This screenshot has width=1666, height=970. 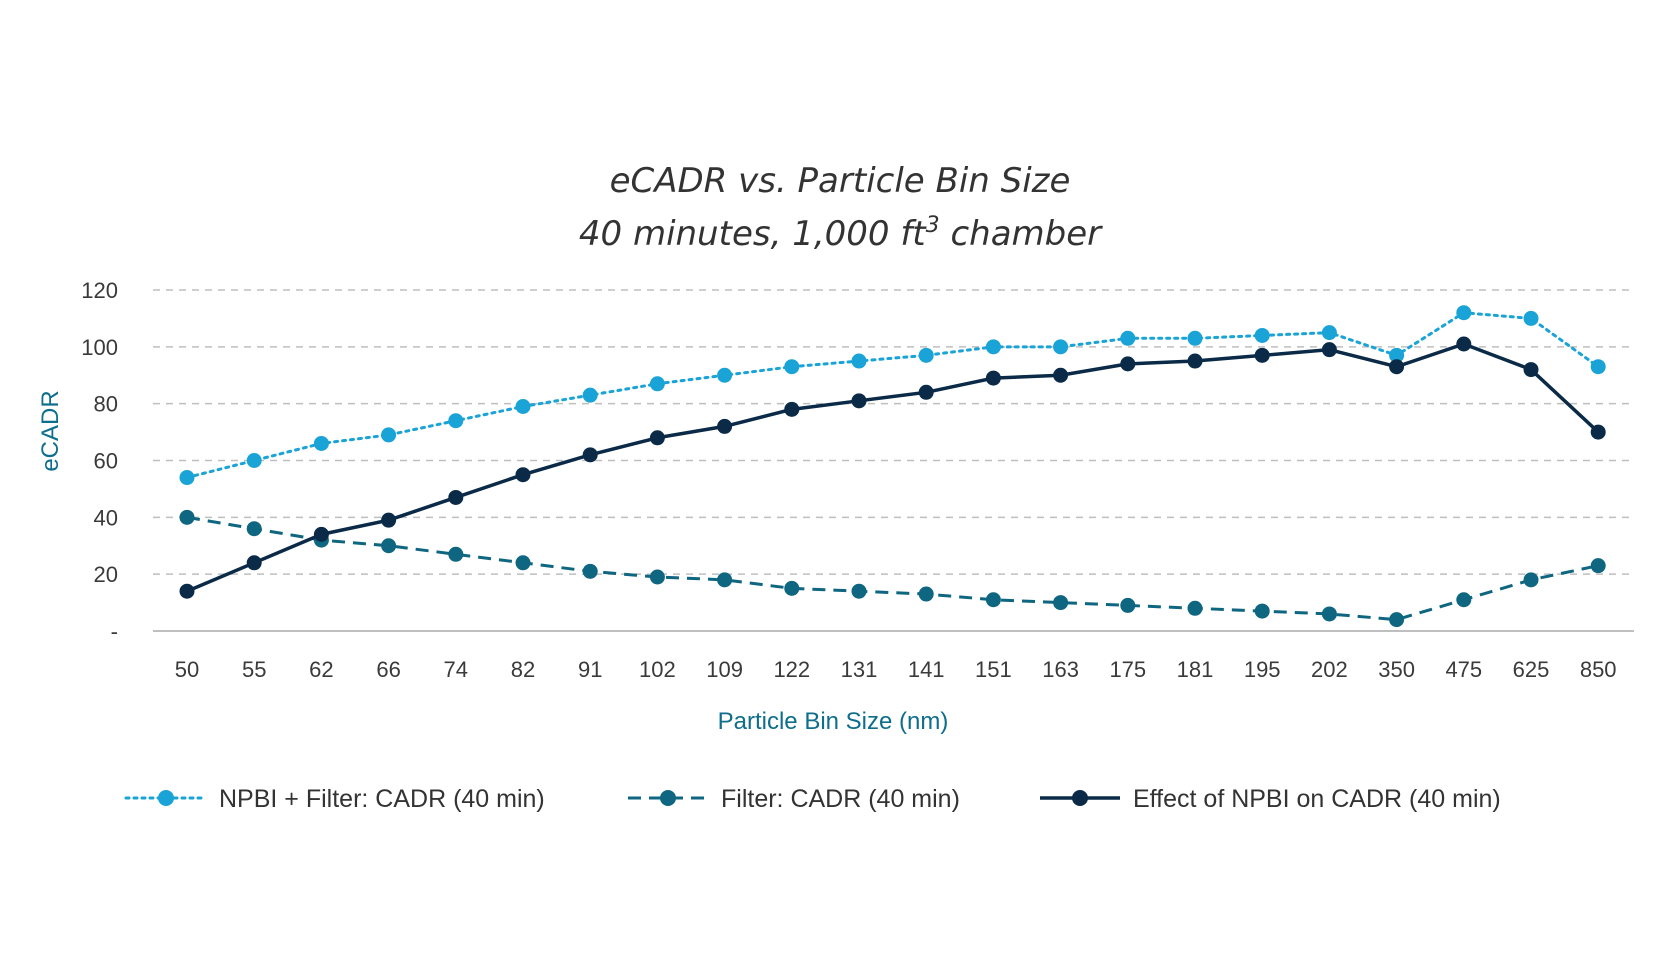 I want to click on chart-subtitle-superscript: 3, so click(x=933, y=225).